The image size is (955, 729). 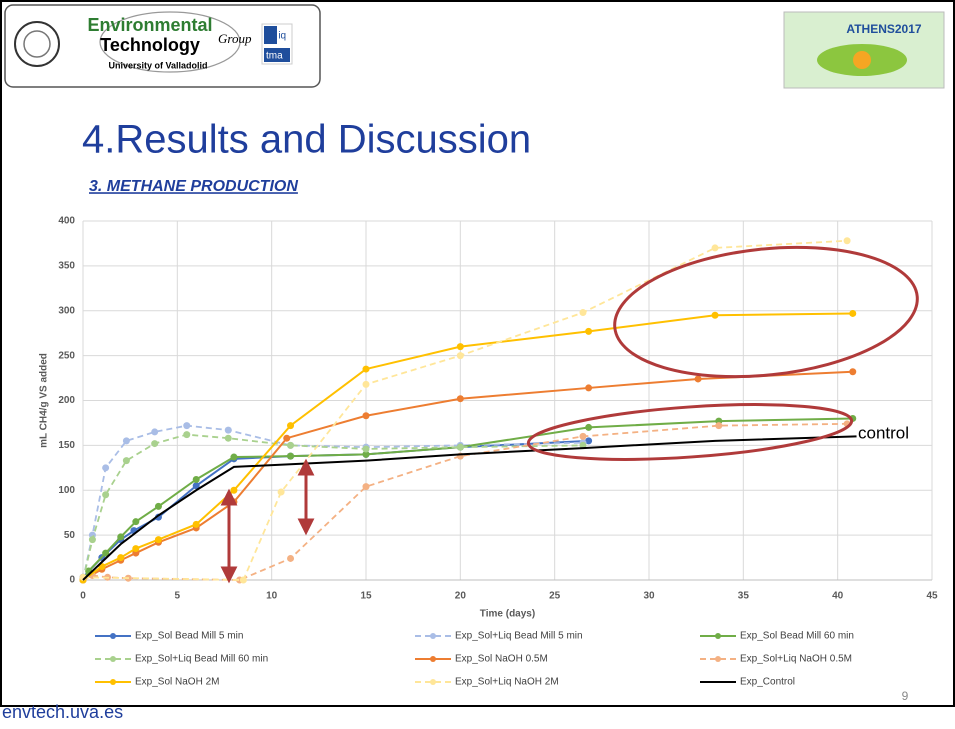 What do you see at coordinates (272, 596) in the screenshot?
I see `x-tick-label: 10` at bounding box center [272, 596].